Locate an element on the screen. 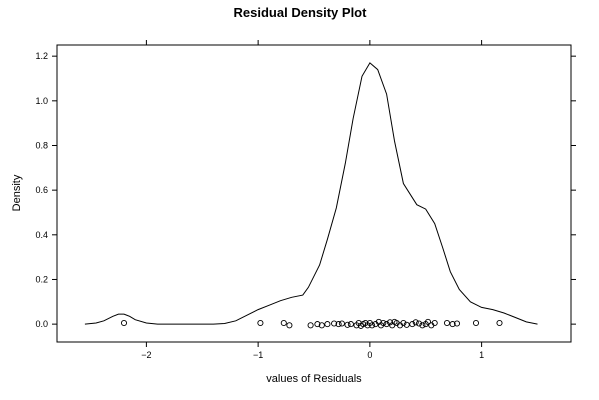 Image resolution: width=599 pixels, height=400 pixels. chart-title: Residual Density Plot is located at coordinates (301, 12).